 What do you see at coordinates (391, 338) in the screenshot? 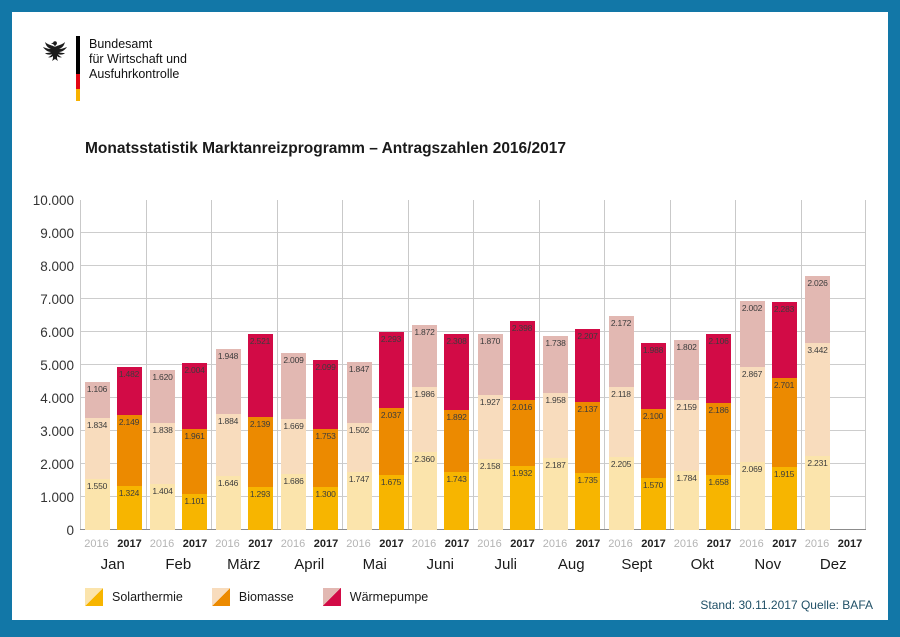
I see `segment-value-label: 2.293` at bounding box center [391, 338].